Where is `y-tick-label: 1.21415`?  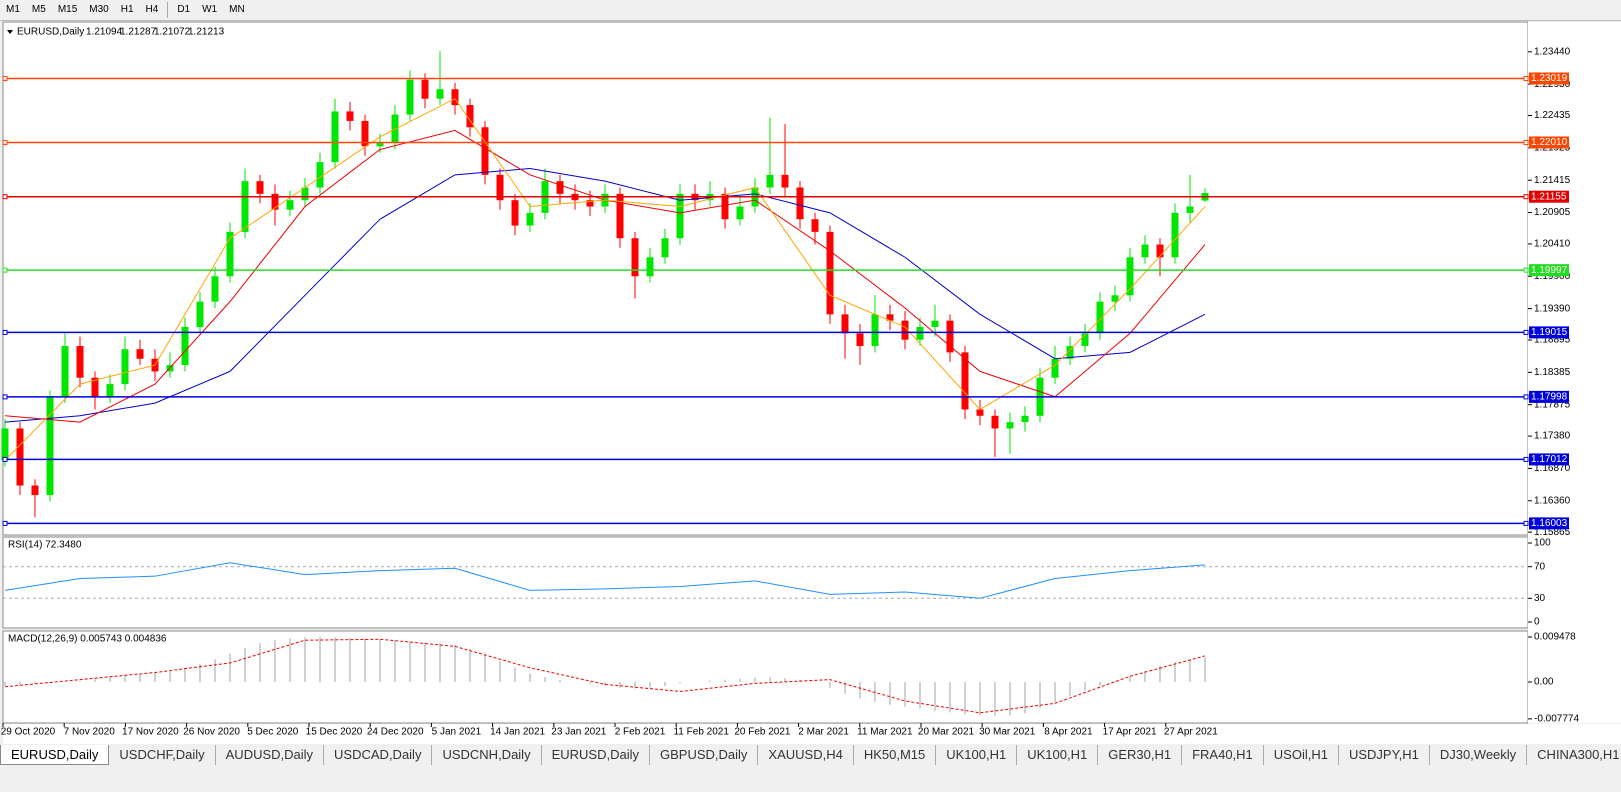 y-tick-label: 1.21415 is located at coordinates (1552, 180).